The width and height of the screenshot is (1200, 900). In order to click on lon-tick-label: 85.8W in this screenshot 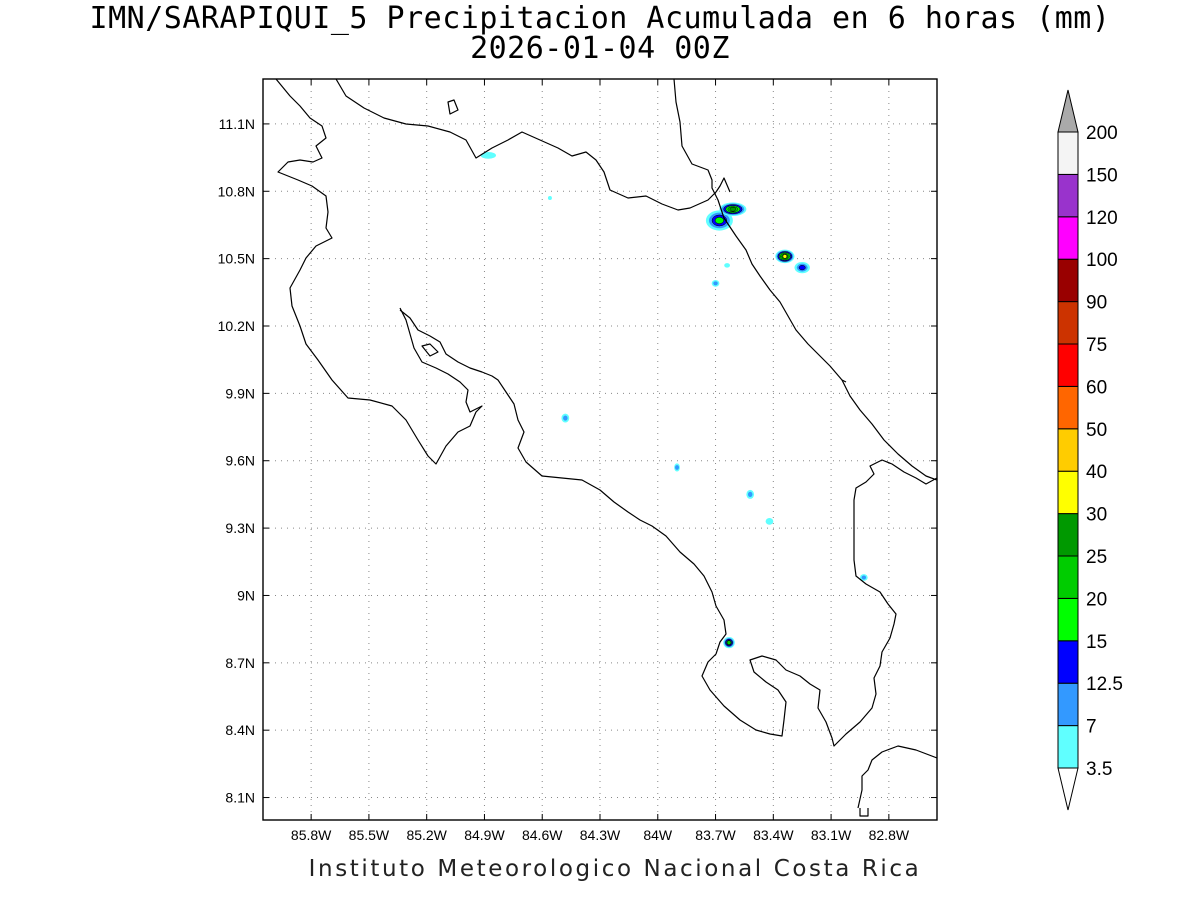, I will do `click(311, 835)`.